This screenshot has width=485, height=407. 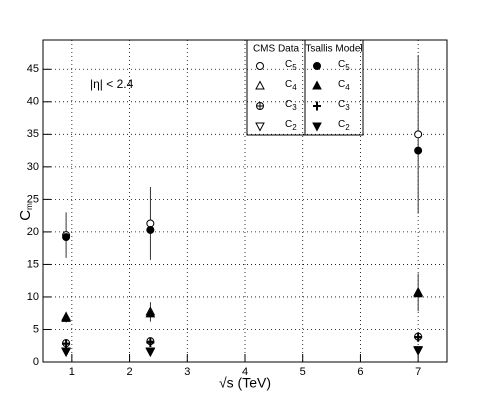 What do you see at coordinates (33, 102) in the screenshot?
I see `y-tick-label: 40` at bounding box center [33, 102].